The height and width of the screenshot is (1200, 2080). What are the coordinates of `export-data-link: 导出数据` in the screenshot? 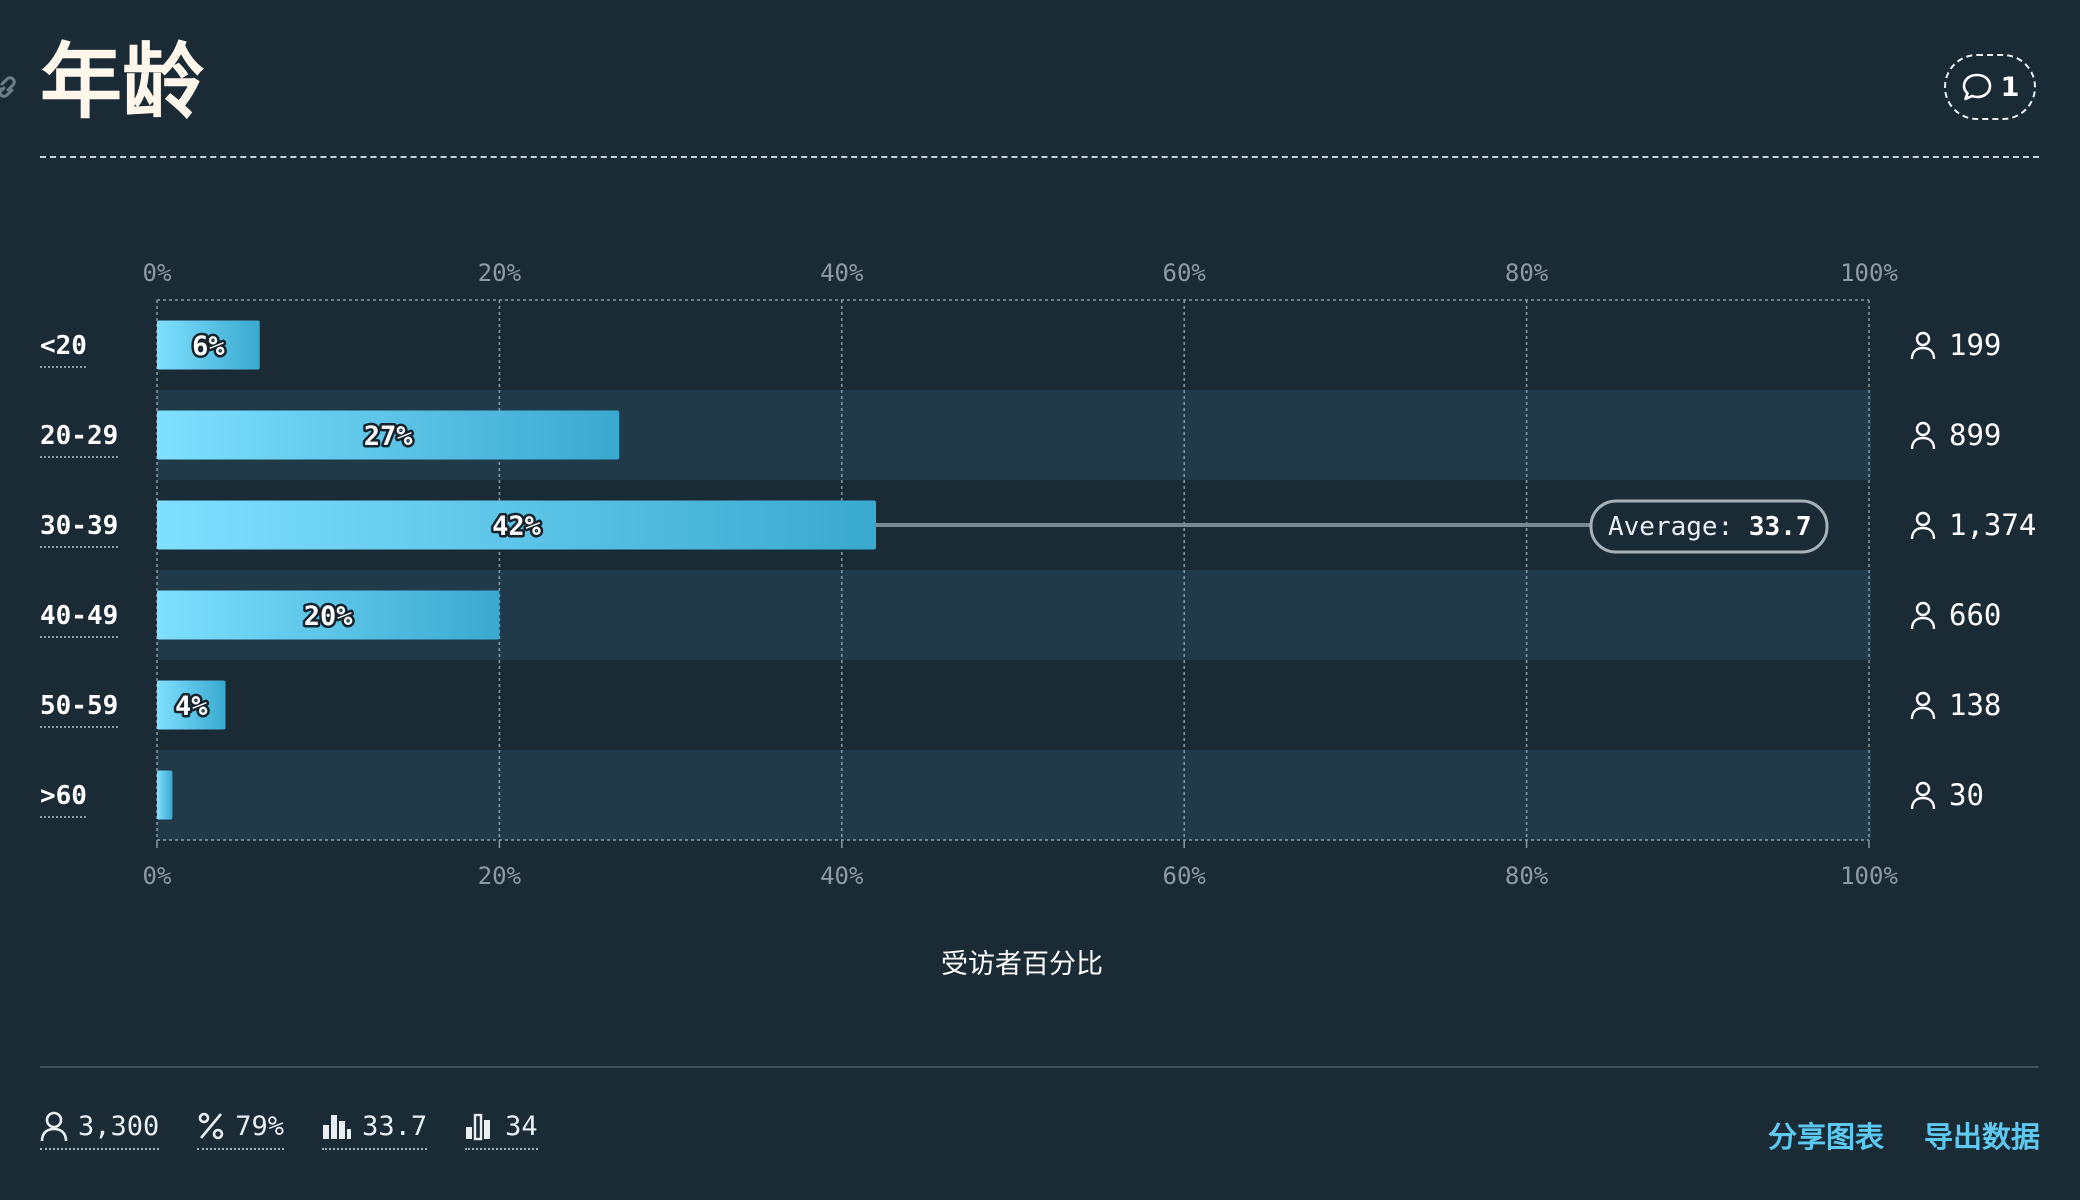 It's located at (1981, 1137).